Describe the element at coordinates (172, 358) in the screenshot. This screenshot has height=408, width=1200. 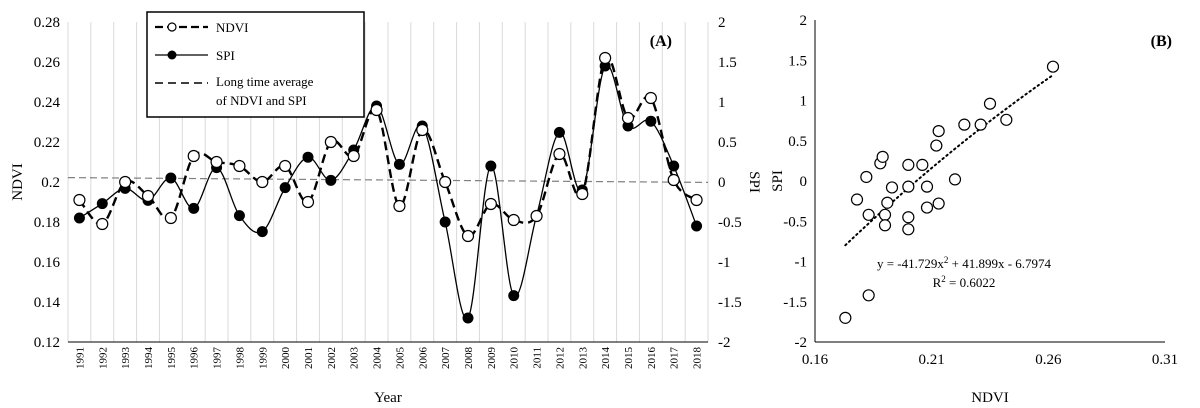
I see `a-x-tick-label: 1995` at that location.